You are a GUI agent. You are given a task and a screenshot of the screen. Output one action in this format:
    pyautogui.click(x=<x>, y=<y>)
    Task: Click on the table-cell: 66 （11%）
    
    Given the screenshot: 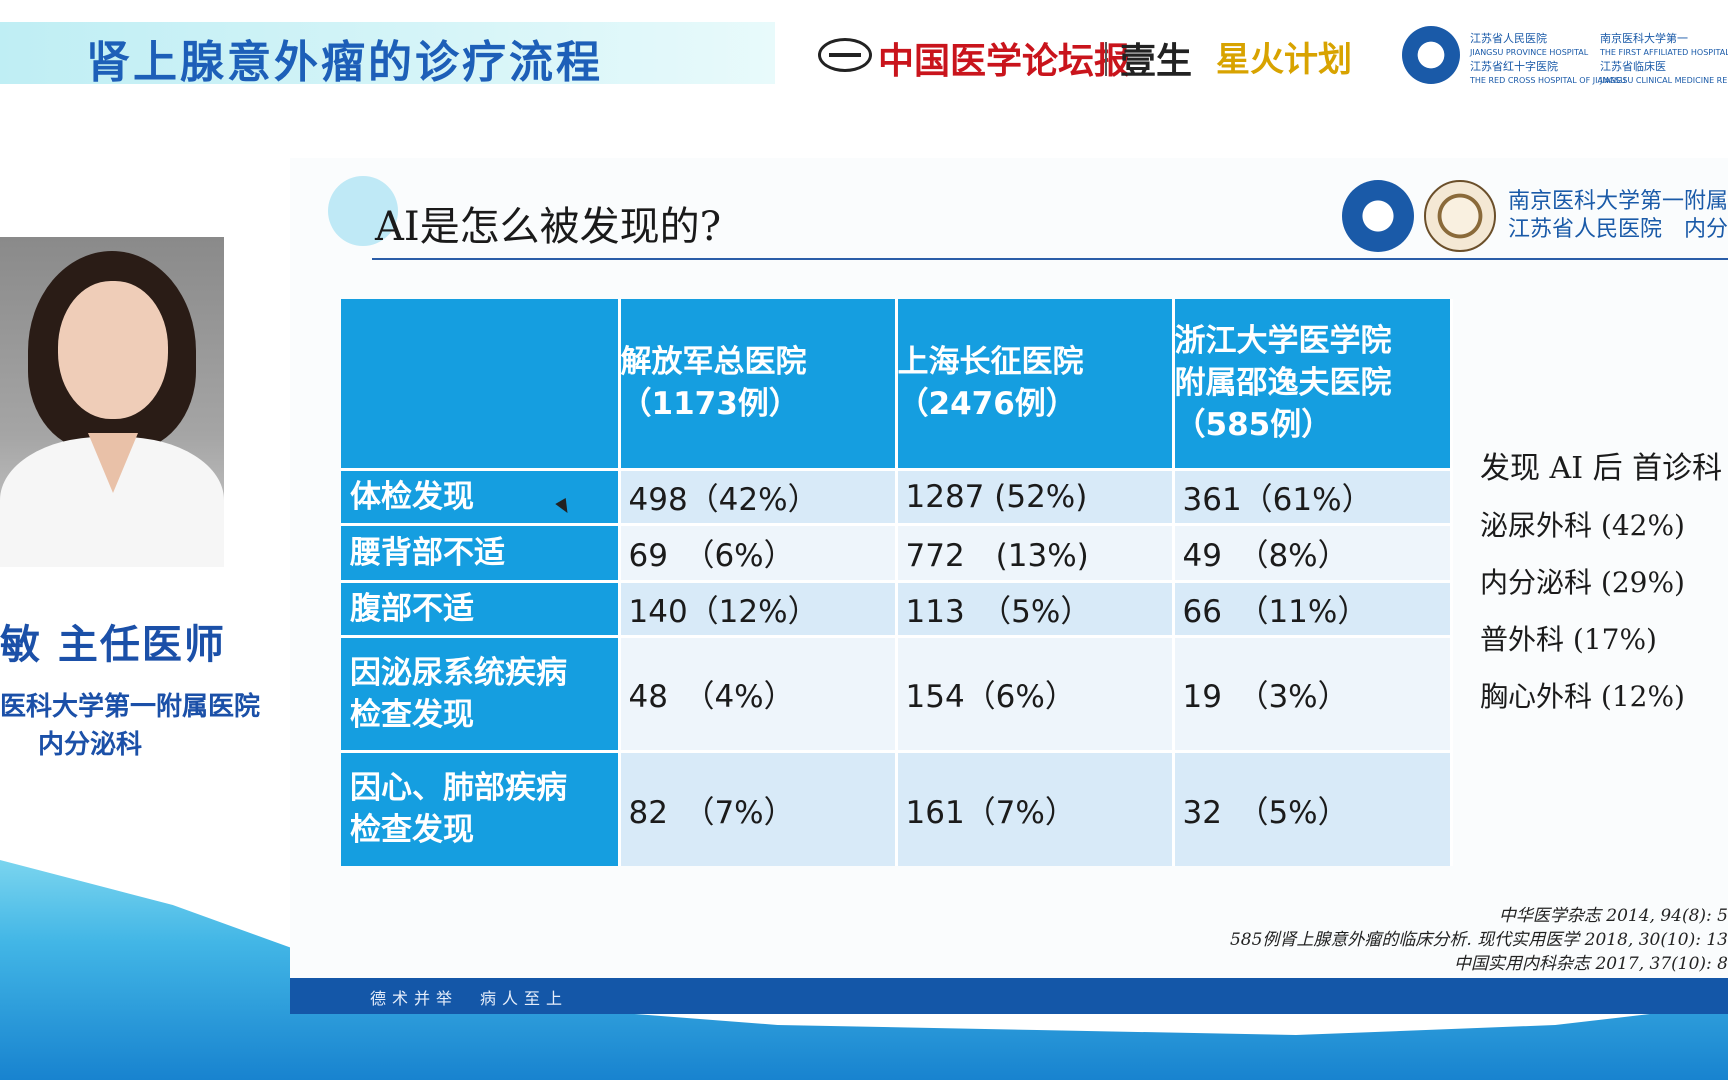 What is the action you would take?
    pyautogui.click(x=1313, y=607)
    